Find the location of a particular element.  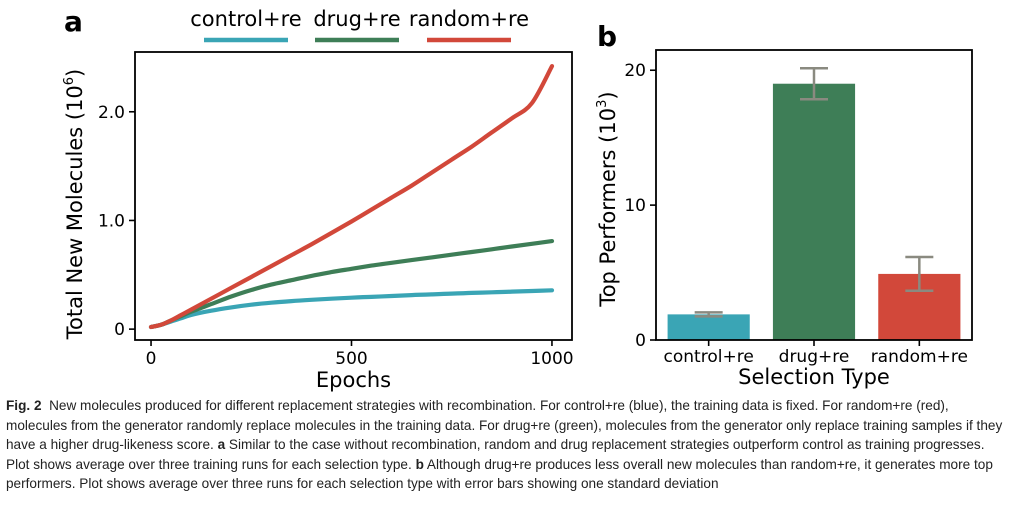

y-tick-label: 10 is located at coordinates (635, 206).